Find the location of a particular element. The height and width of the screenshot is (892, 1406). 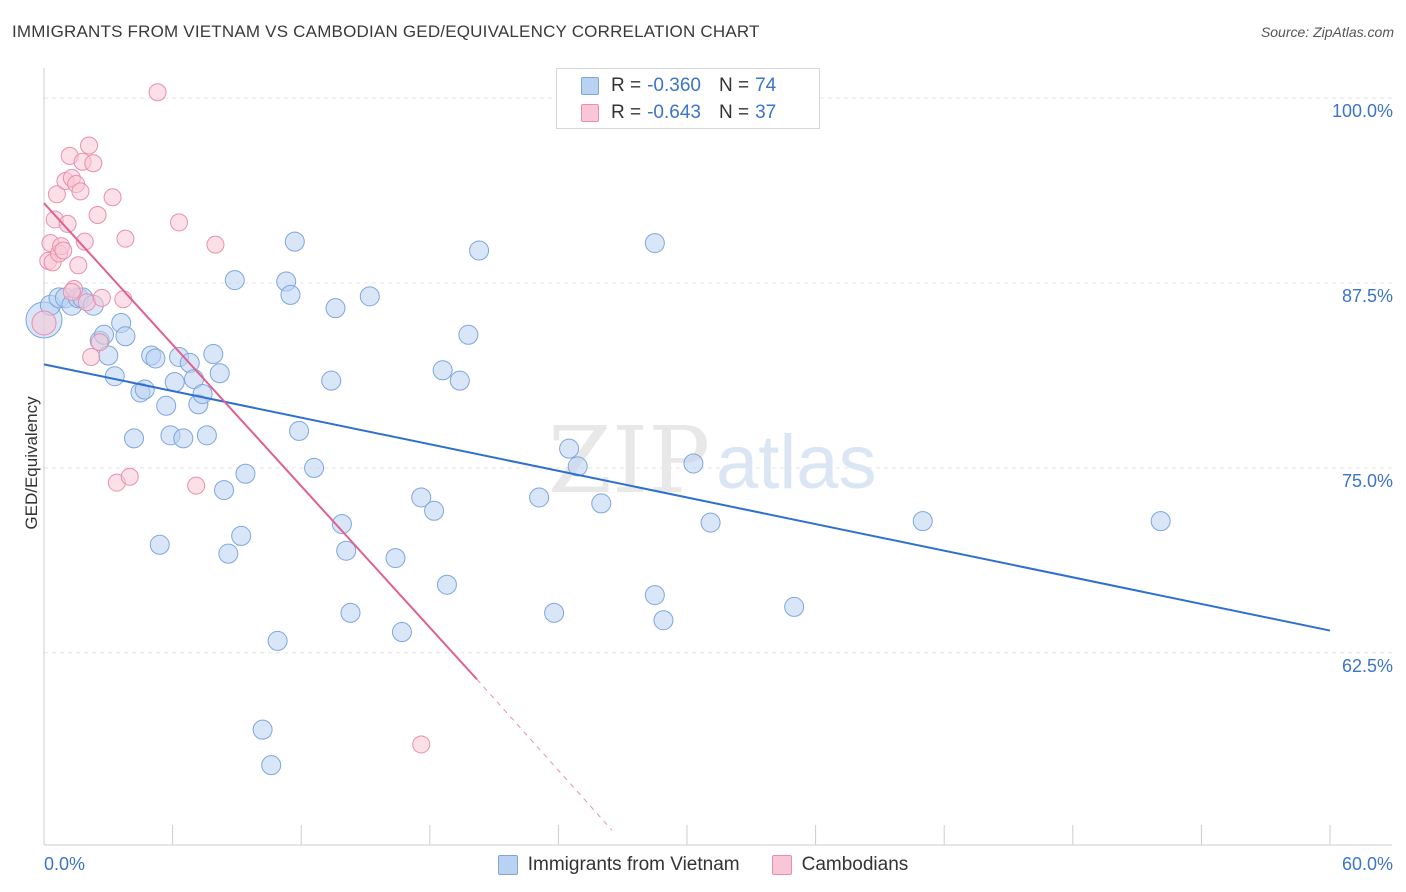

legend-swatch-pink is located at coordinates (781, 865).